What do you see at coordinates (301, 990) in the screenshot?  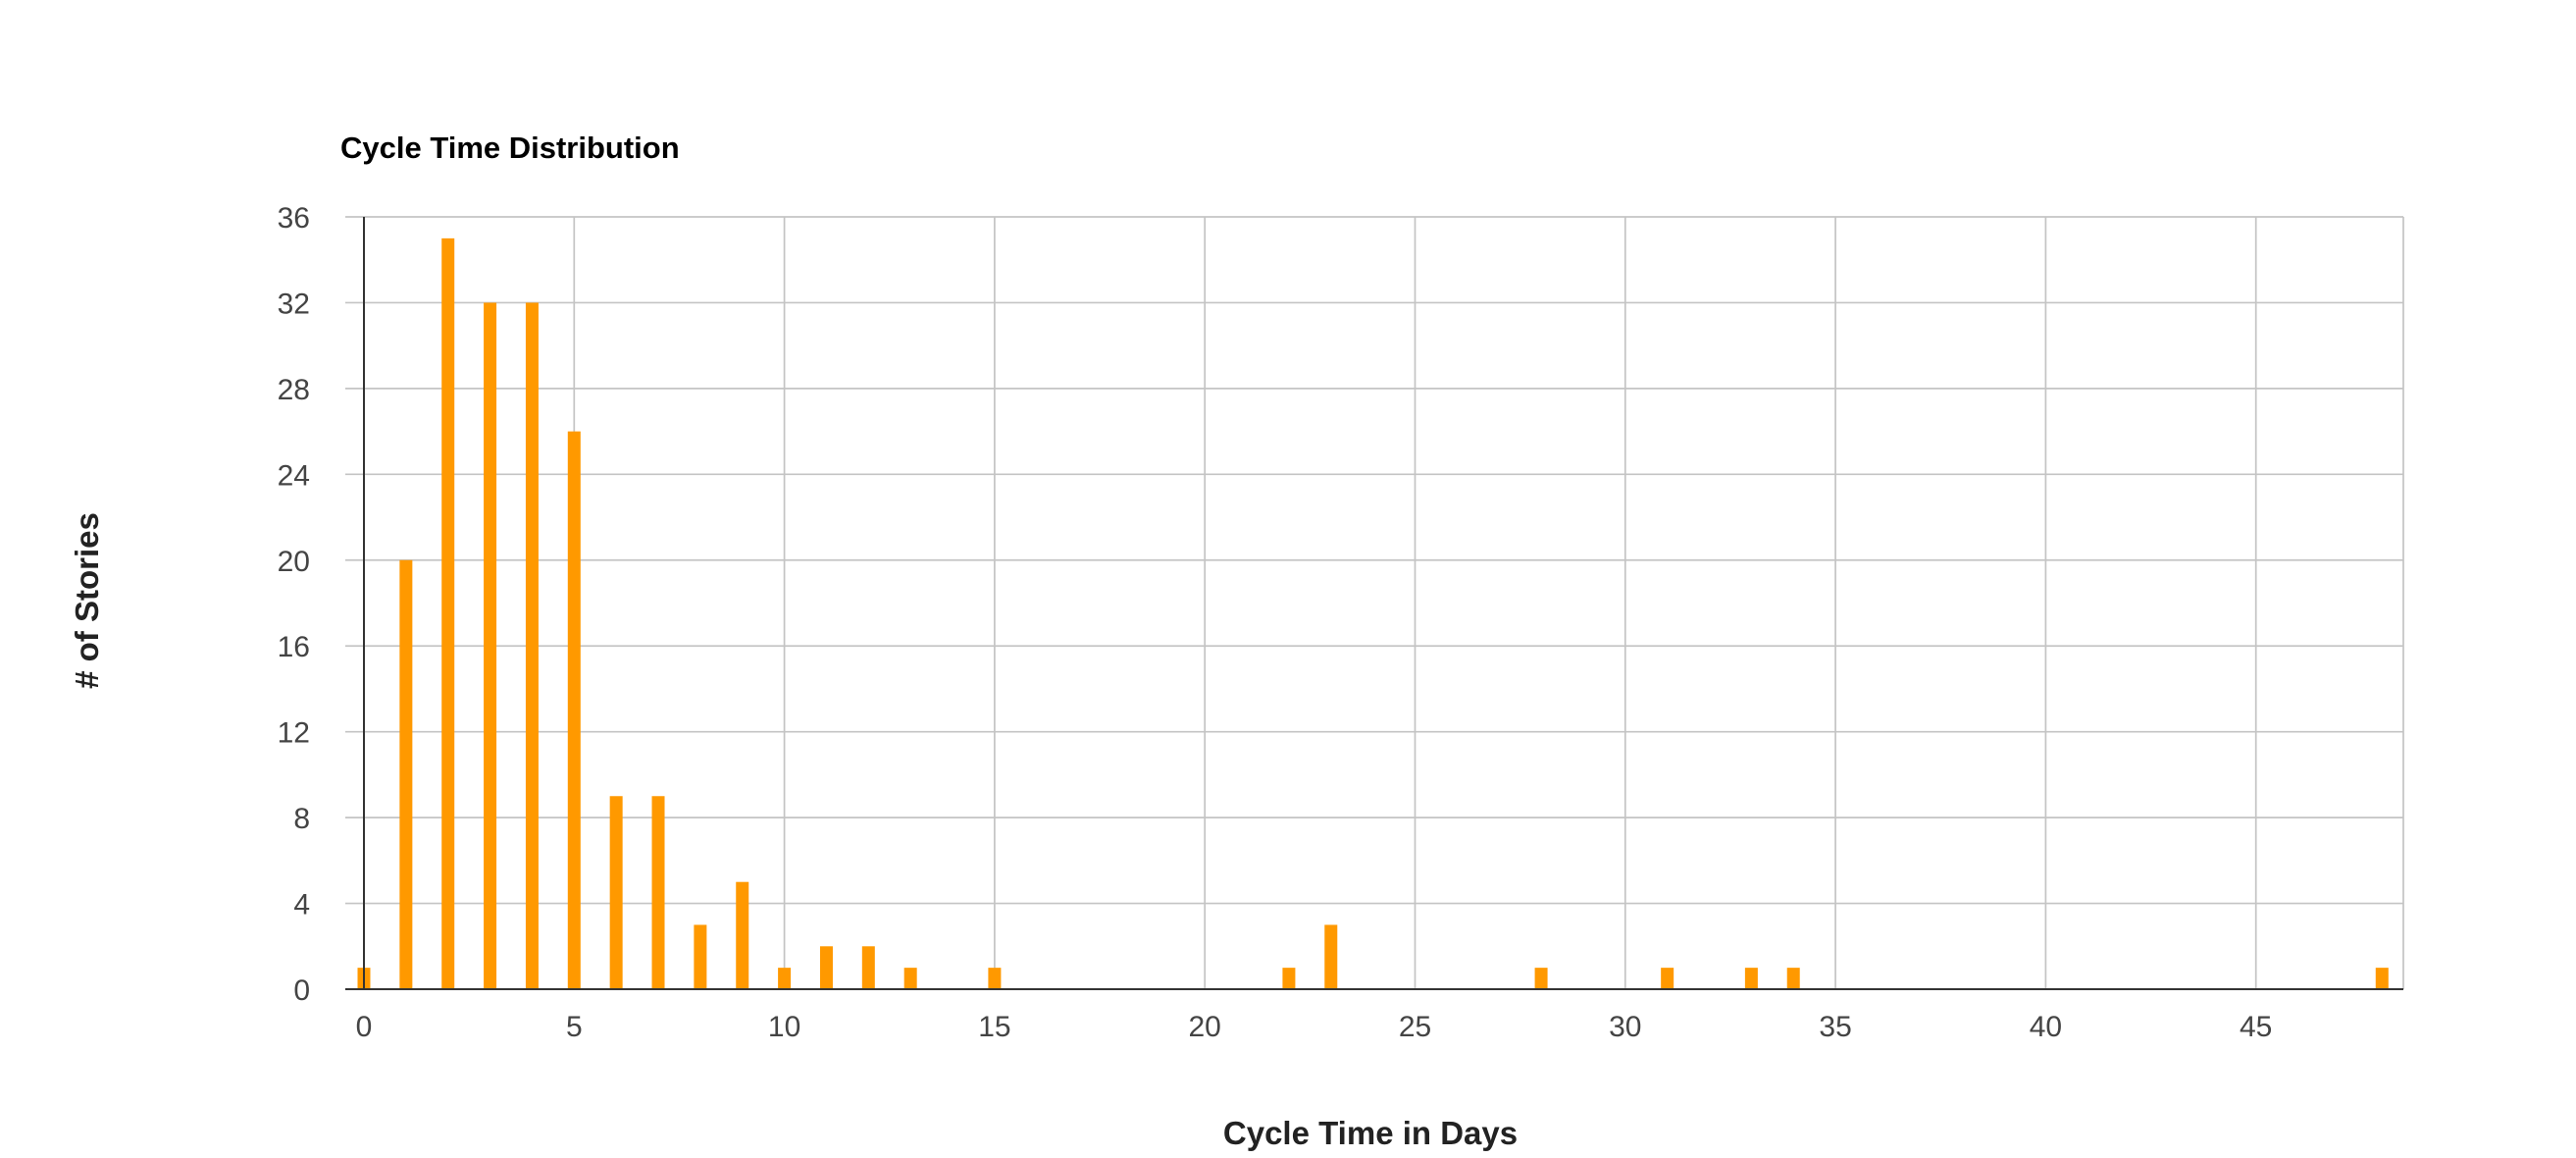 I see `y-tick-label: 0` at bounding box center [301, 990].